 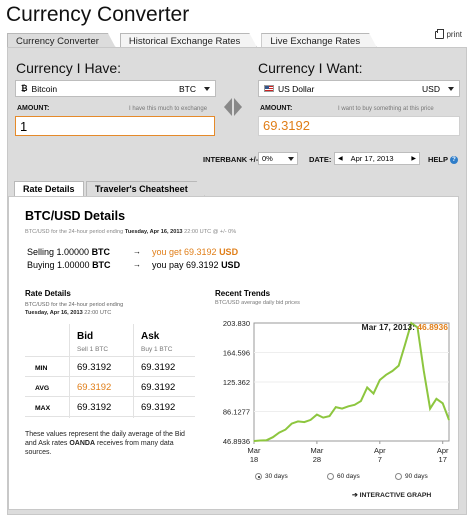 I want to click on want-amount-label: AMOUNT:, so click(x=276, y=108).